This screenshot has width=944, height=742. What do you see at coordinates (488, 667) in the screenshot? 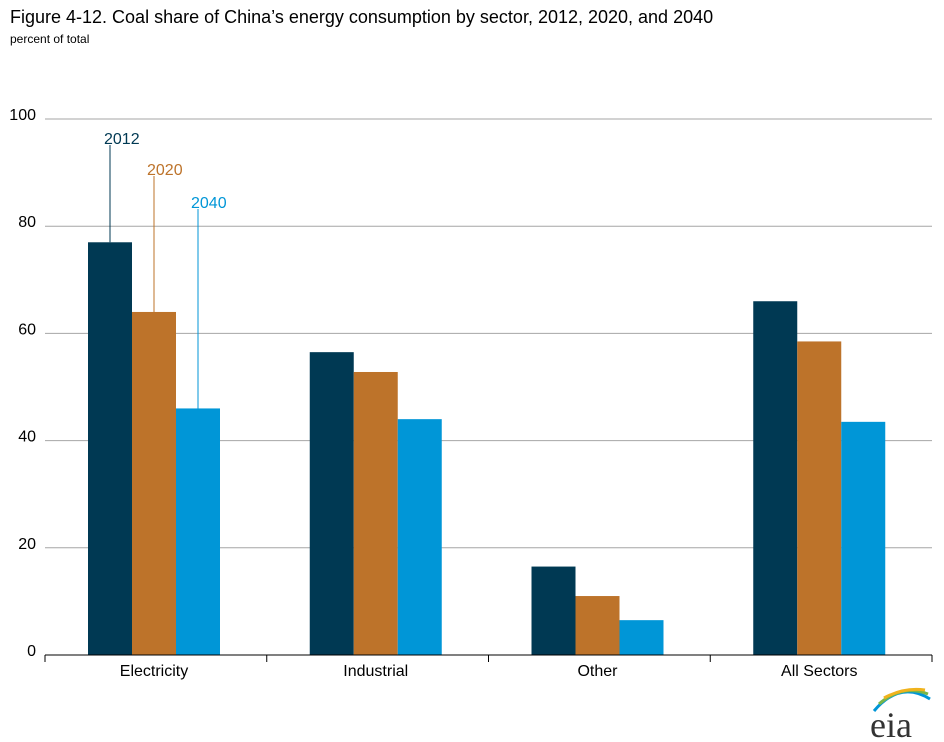
I see `x-axis: Electricity Industrial Other All Sectors` at bounding box center [488, 667].